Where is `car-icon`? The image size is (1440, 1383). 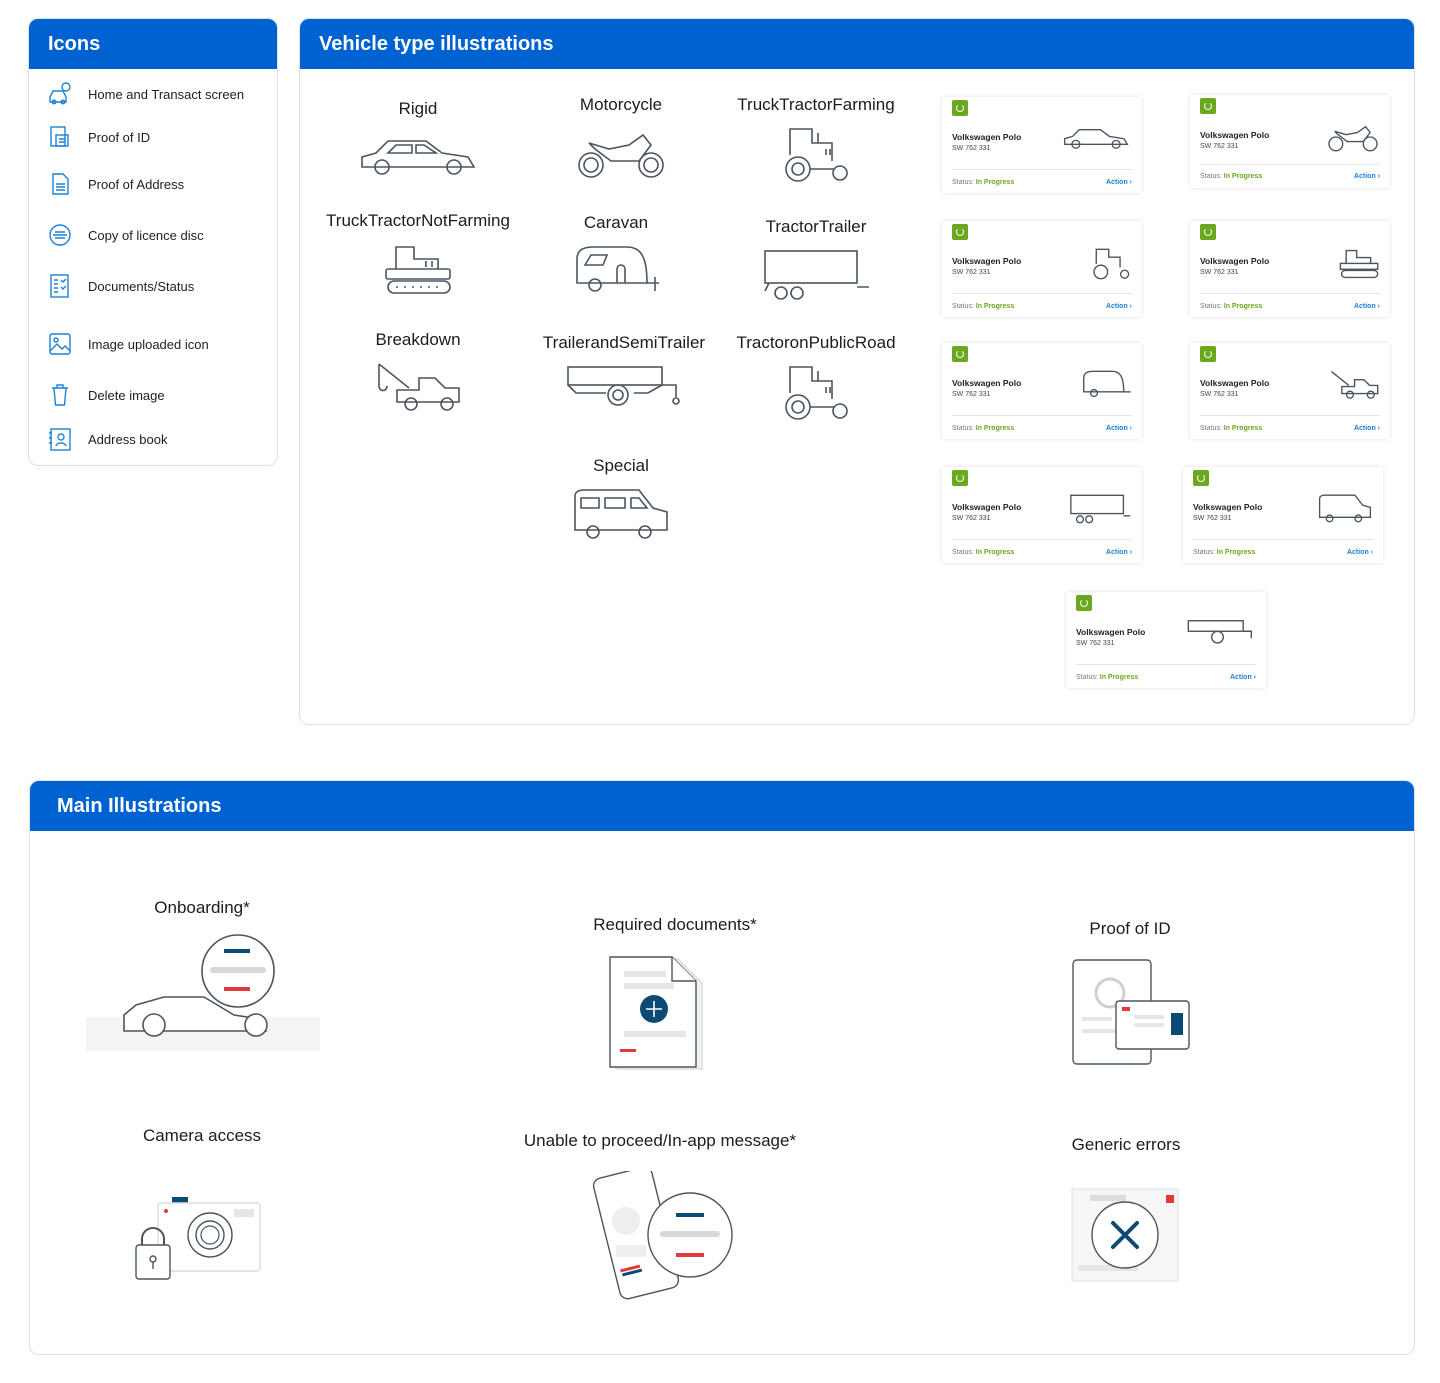 car-icon is located at coordinates (418, 157).